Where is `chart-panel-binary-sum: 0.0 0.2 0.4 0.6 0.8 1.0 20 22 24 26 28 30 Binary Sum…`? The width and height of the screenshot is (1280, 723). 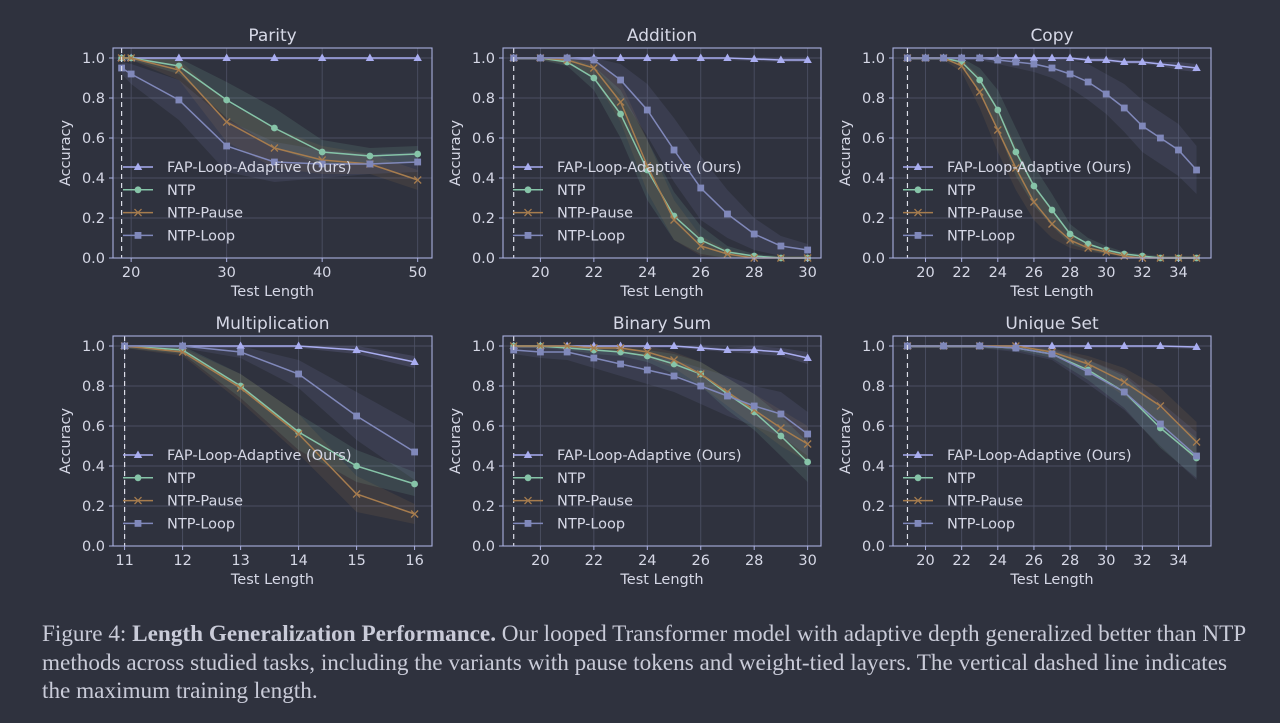 chart-panel-binary-sum: 0.0 0.2 0.4 0.6 0.8 1.0 20 22 24 26 28 30 Binary Sum… is located at coordinates (635, 451).